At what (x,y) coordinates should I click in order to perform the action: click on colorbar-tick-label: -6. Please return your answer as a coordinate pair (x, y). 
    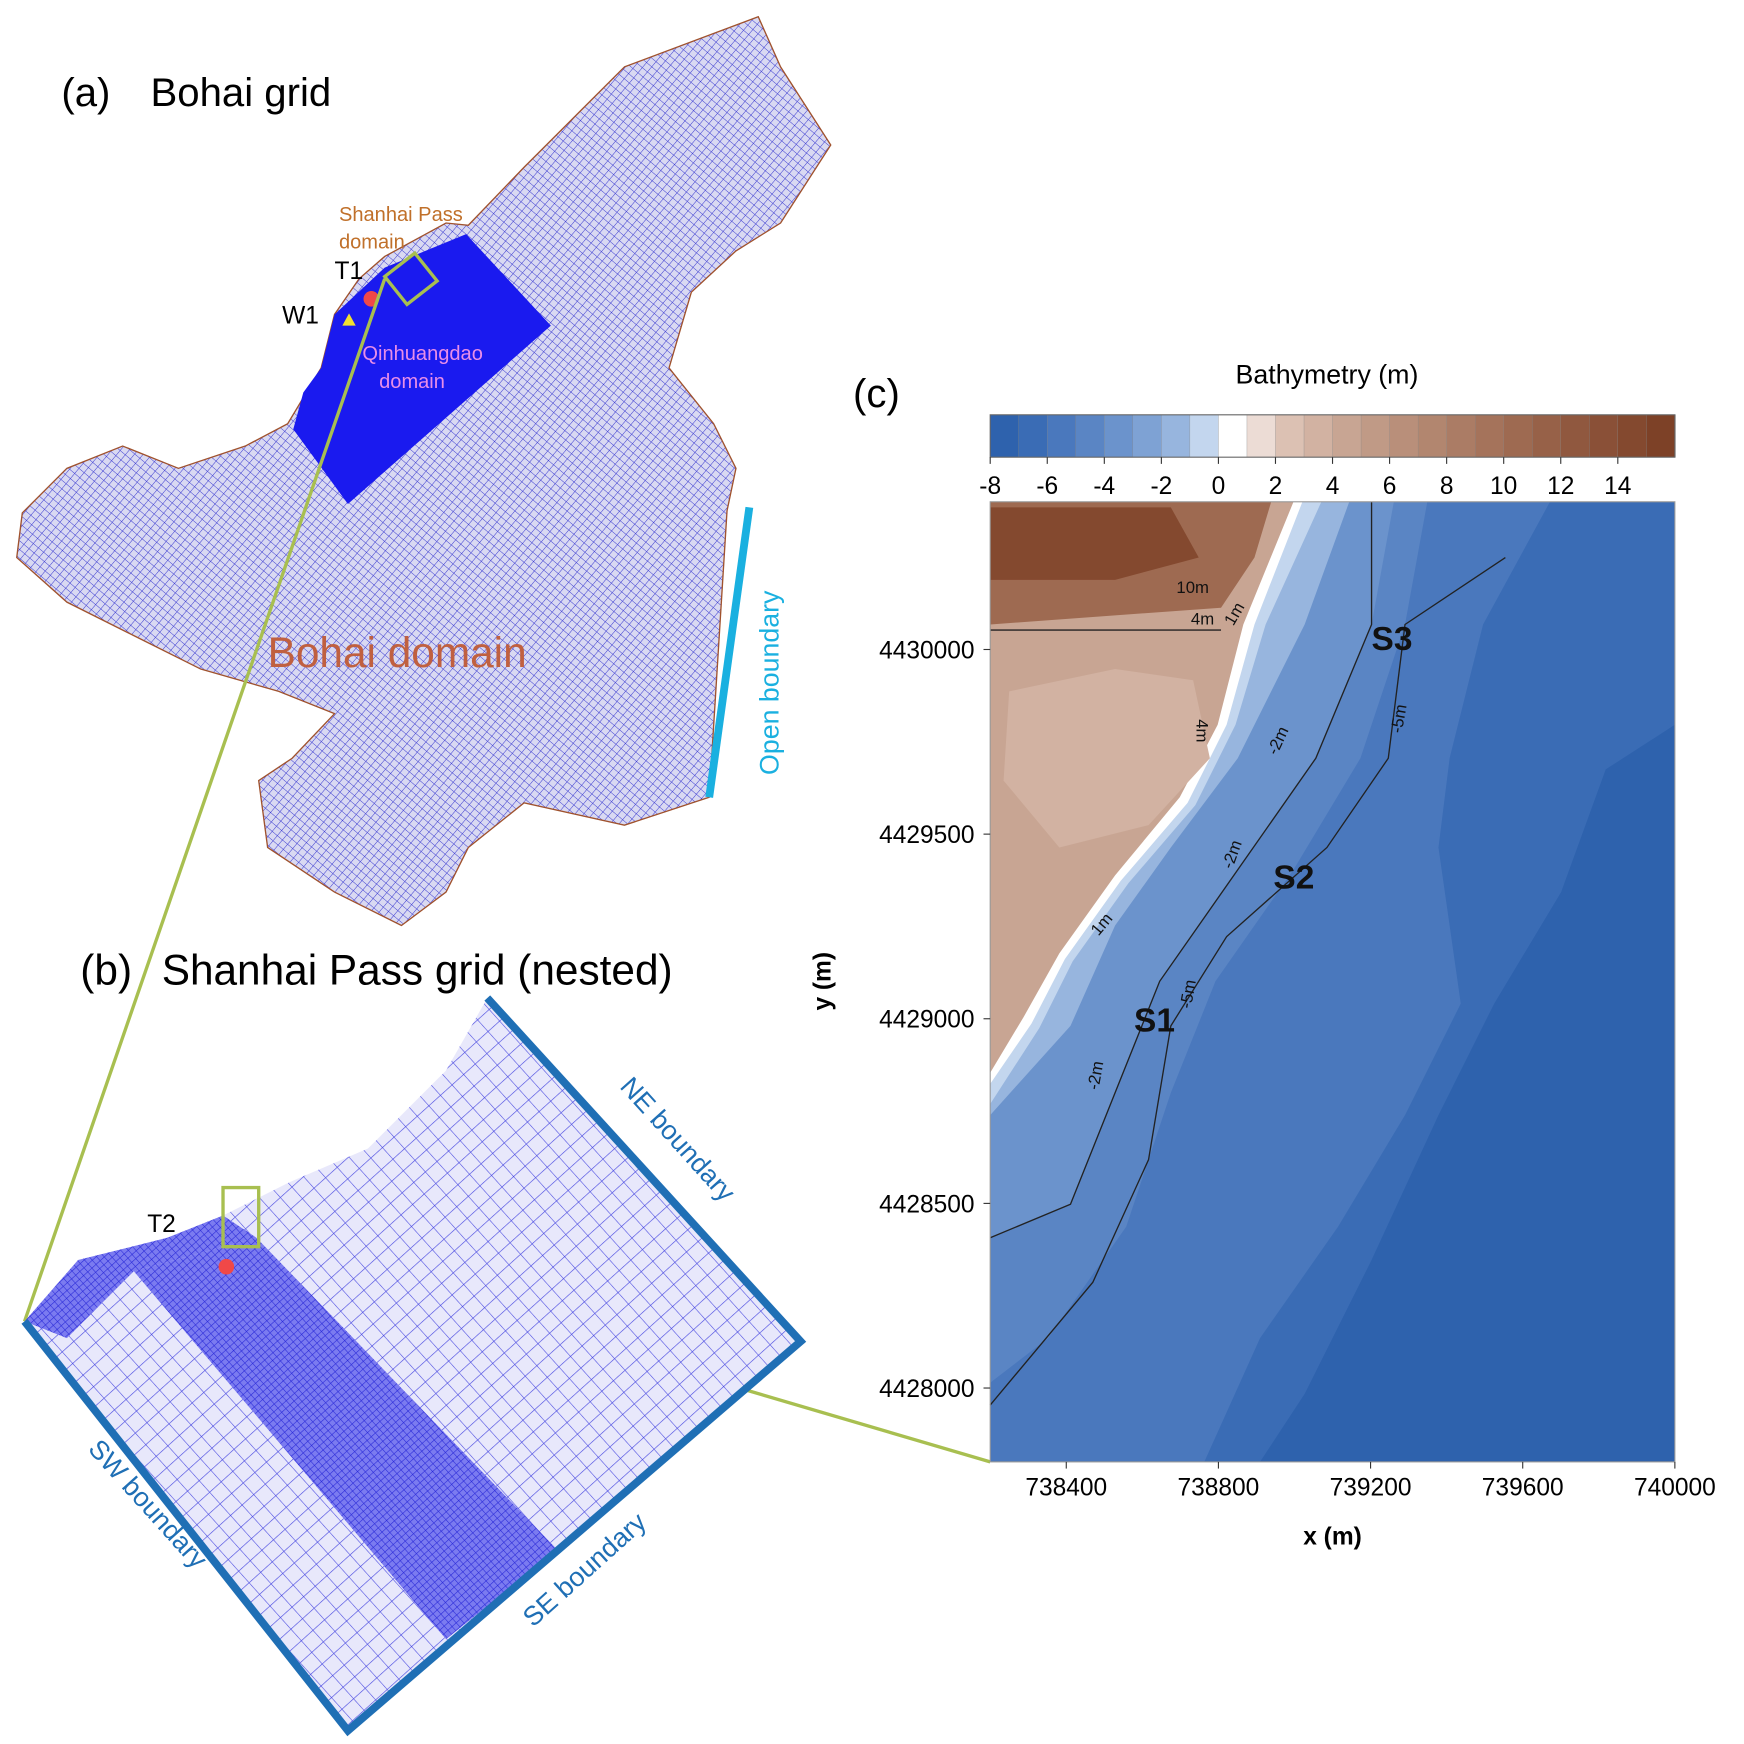
    Looking at the image, I should click on (1047, 486).